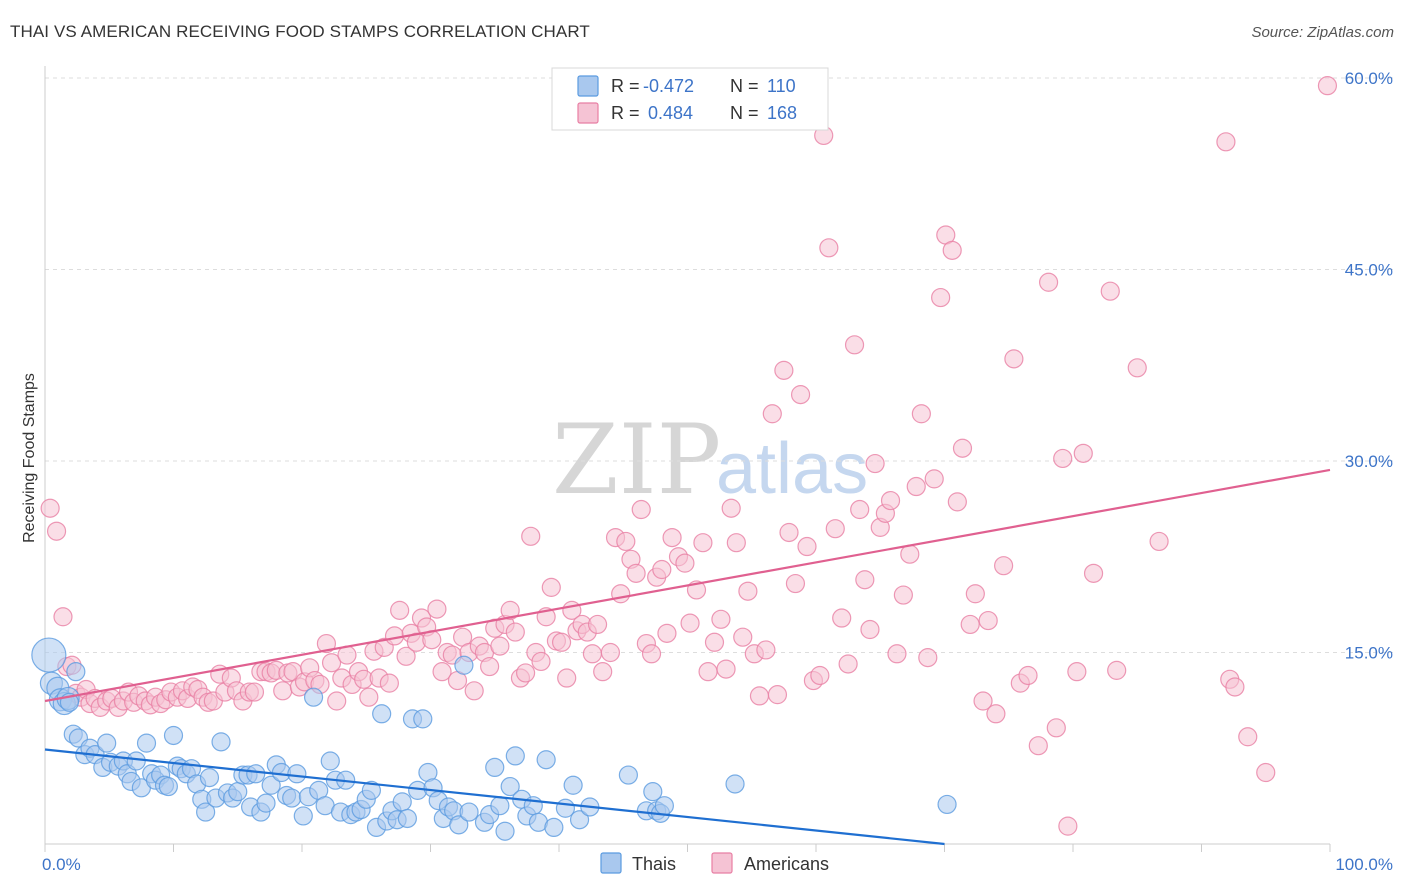 This screenshot has width=1406, height=892. I want to click on watermark: ZIP atlas, so click(710, 460).